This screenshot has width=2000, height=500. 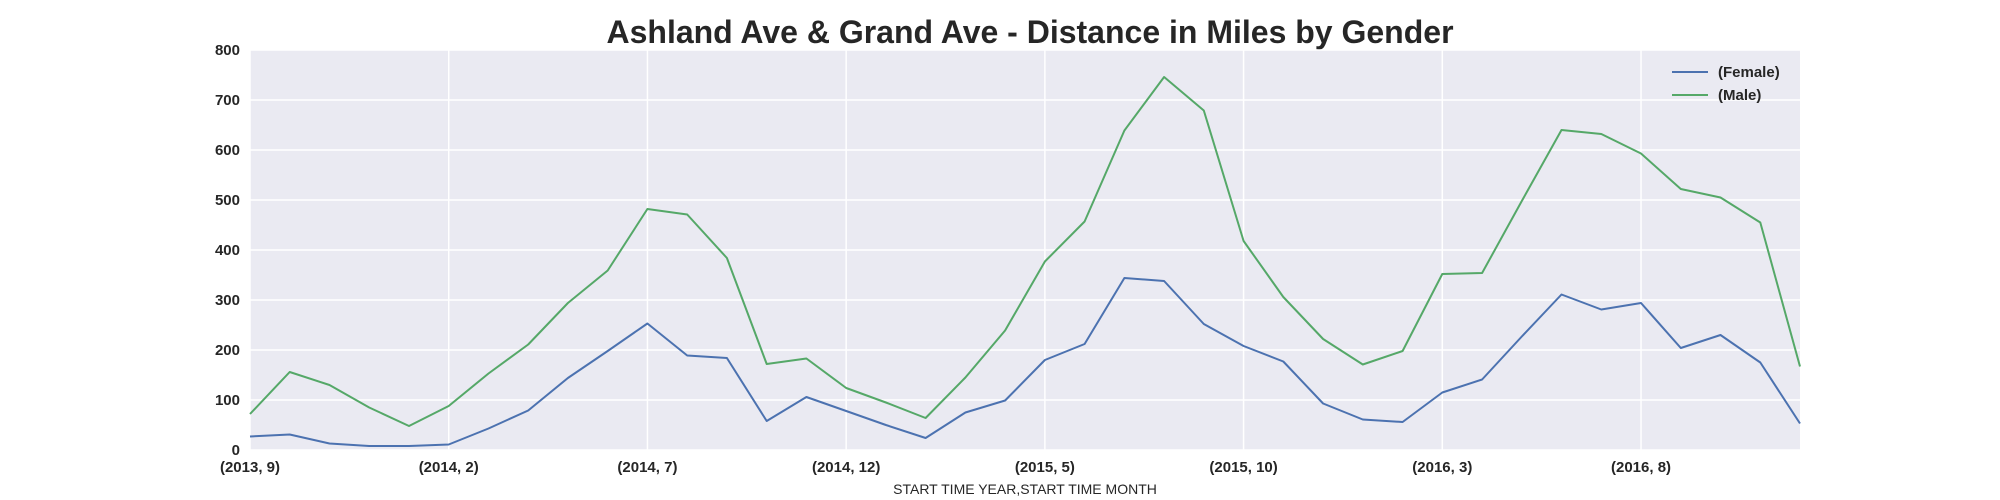 What do you see at coordinates (1025, 489) in the screenshot?
I see `x-axis-label: START TIME YEAR,START TIME MONTH` at bounding box center [1025, 489].